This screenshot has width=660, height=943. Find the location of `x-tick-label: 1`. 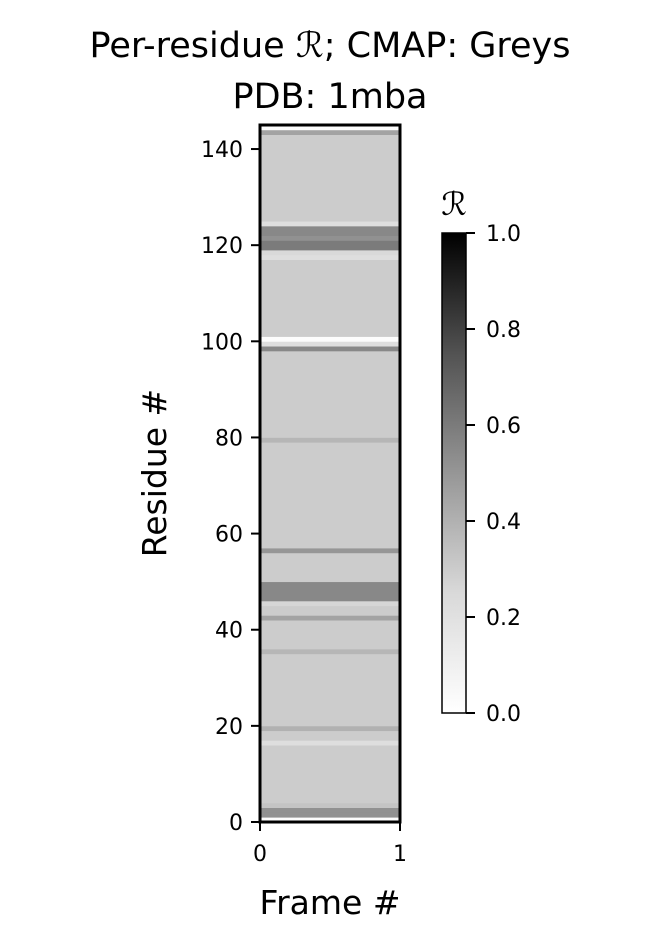

x-tick-label: 1 is located at coordinates (400, 854).